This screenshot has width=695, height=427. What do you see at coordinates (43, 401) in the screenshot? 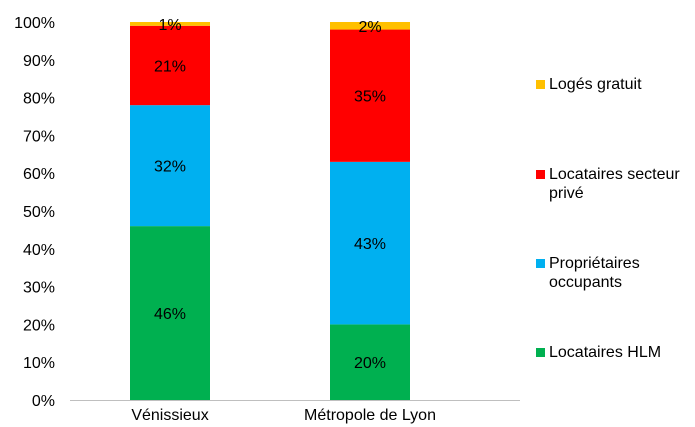
I see `y-tick-label: 0%` at bounding box center [43, 401].